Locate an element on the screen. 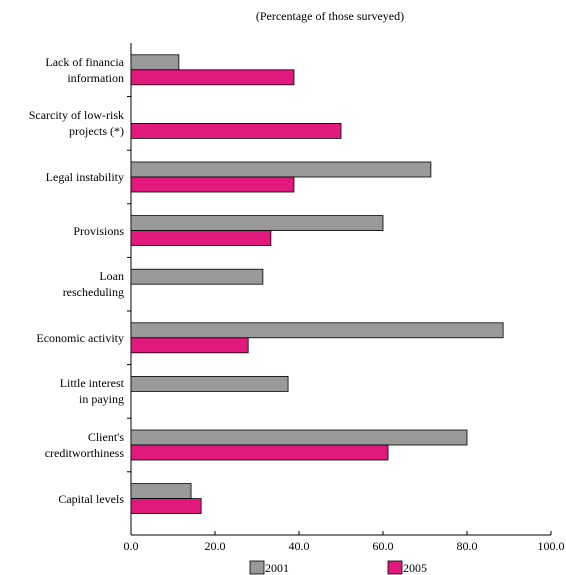 The image size is (566, 575). x-tick-label: 40.0 is located at coordinates (299, 546).